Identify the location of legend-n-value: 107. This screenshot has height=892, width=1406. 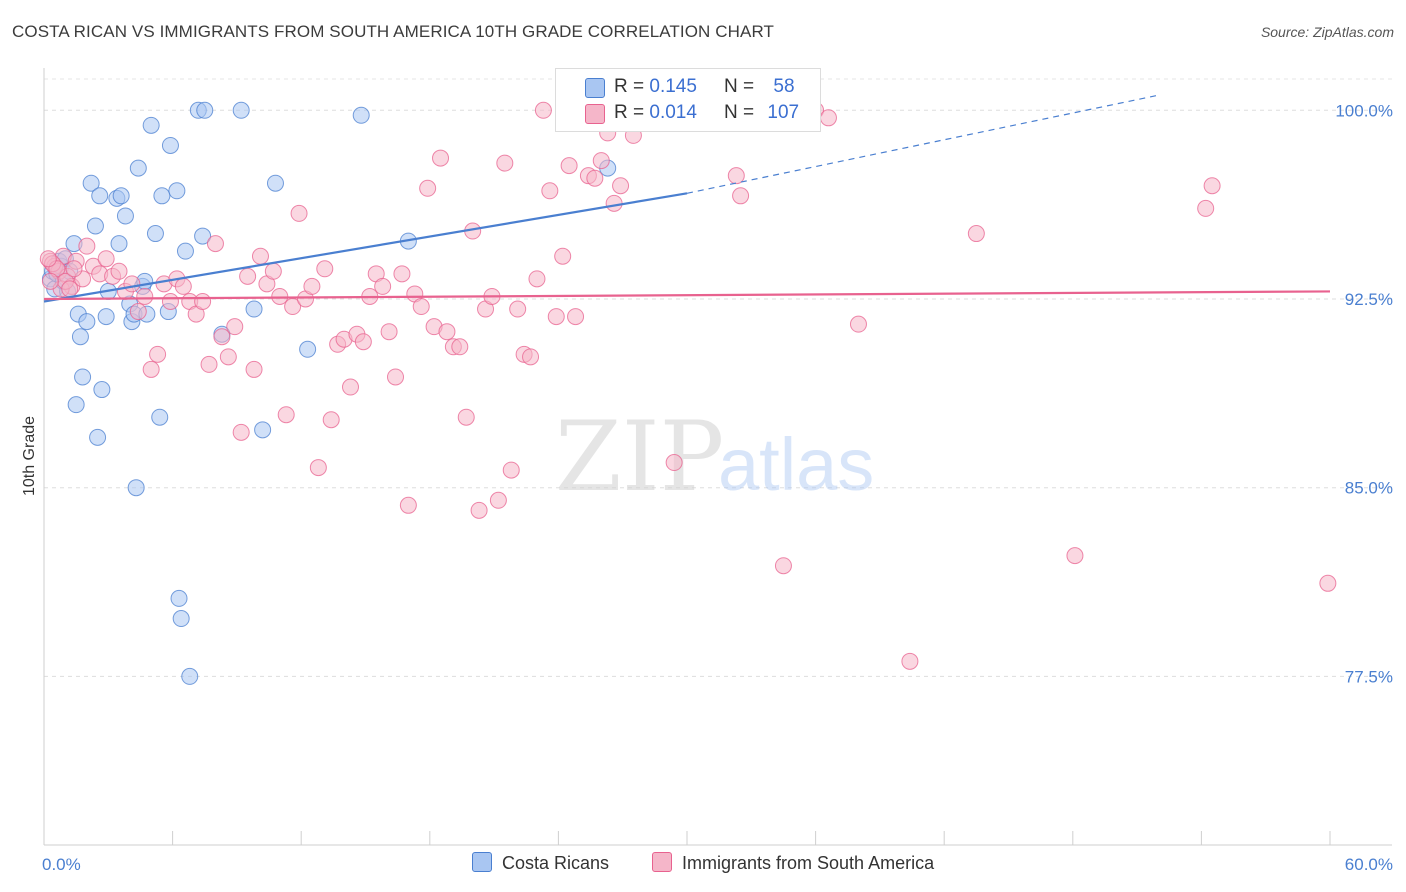
(783, 112).